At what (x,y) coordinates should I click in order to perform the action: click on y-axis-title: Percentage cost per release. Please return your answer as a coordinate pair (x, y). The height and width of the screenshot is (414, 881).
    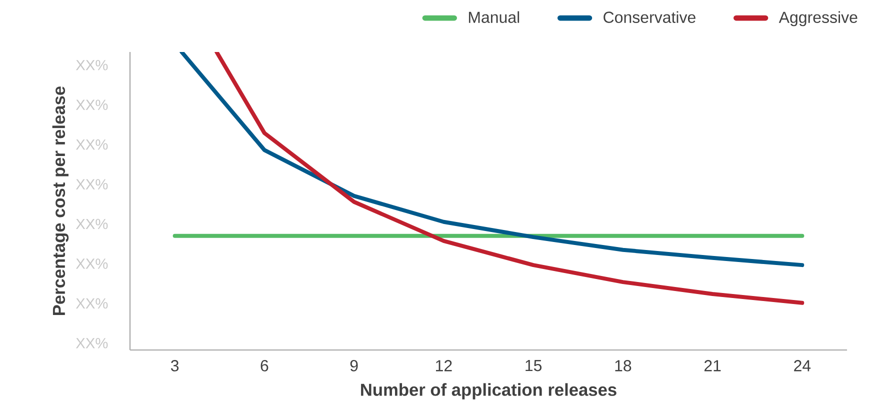
    Looking at the image, I should click on (60, 200).